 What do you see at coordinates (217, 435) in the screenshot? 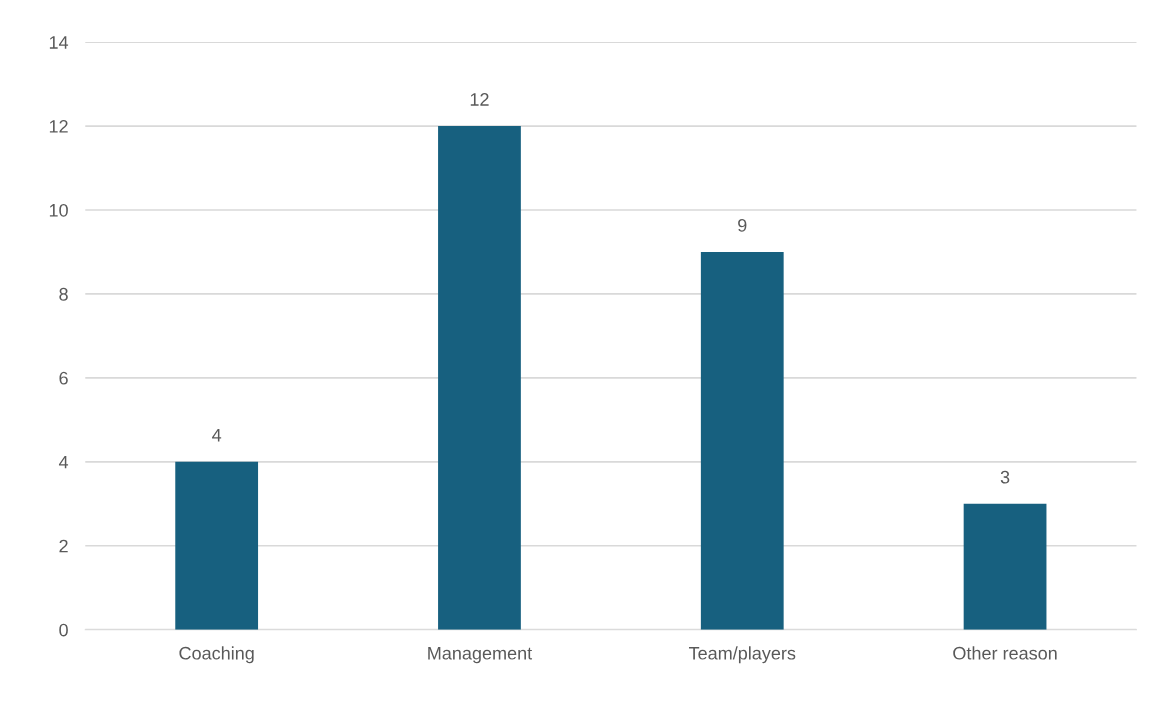
I see `data-label: 4` at bounding box center [217, 435].